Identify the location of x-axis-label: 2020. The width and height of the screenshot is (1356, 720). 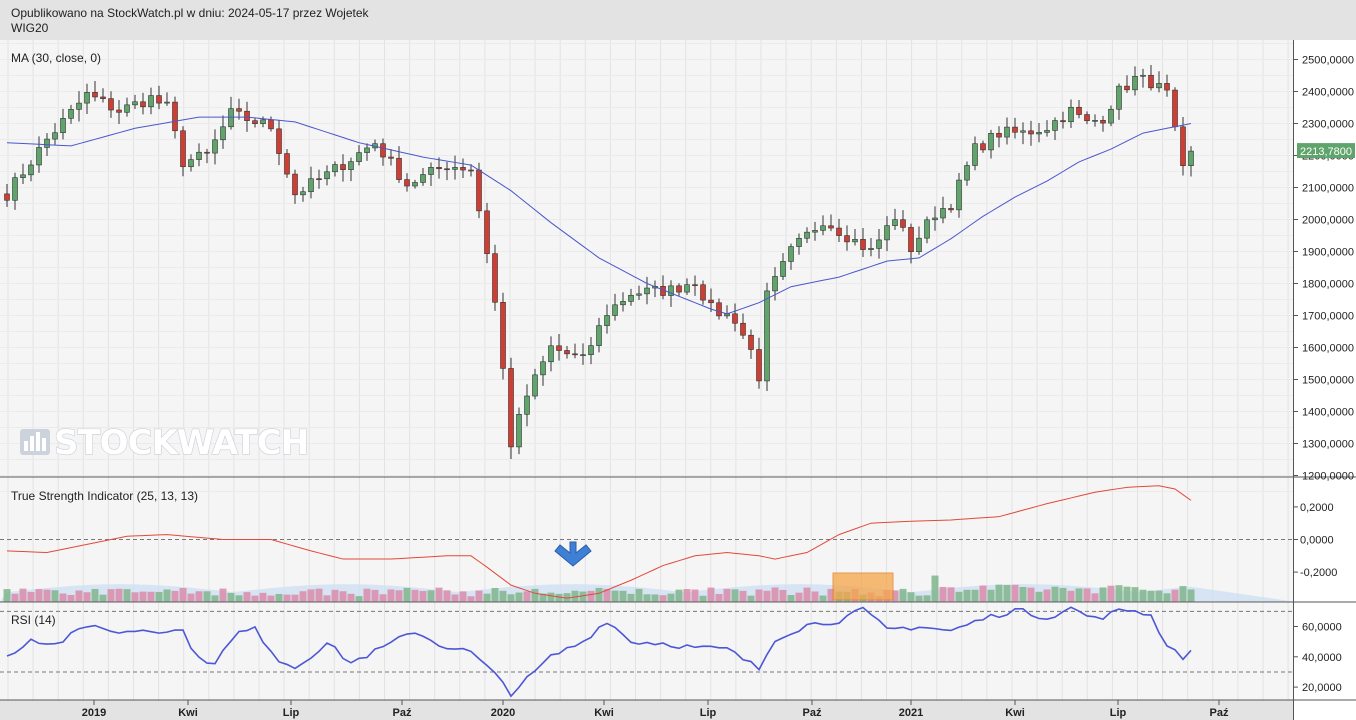
(503, 713).